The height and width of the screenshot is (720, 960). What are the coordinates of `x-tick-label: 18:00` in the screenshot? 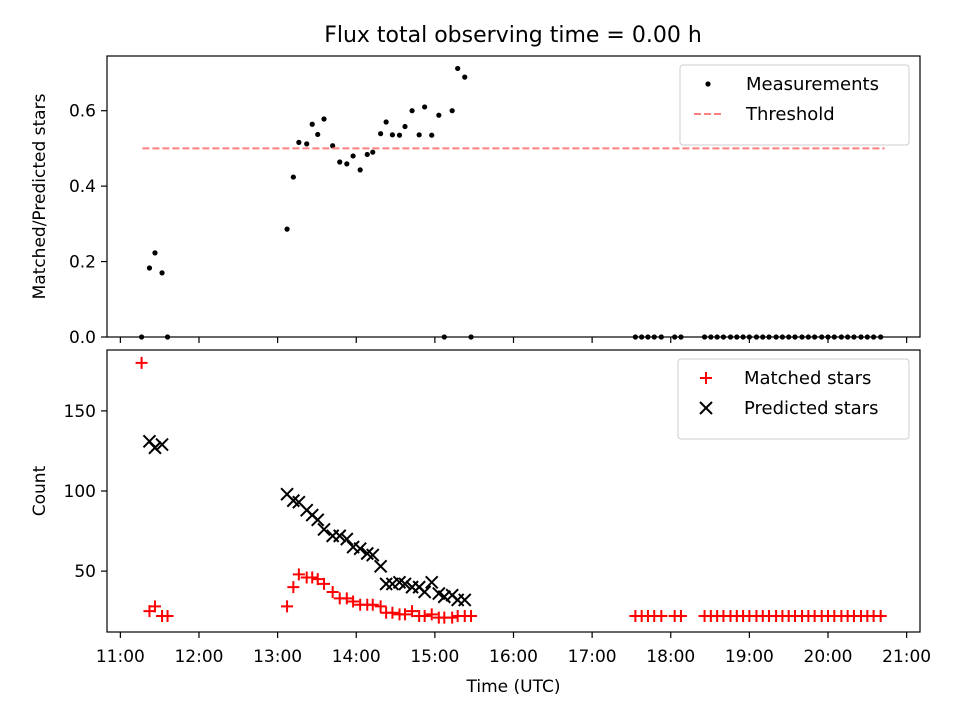 It's located at (670, 657).